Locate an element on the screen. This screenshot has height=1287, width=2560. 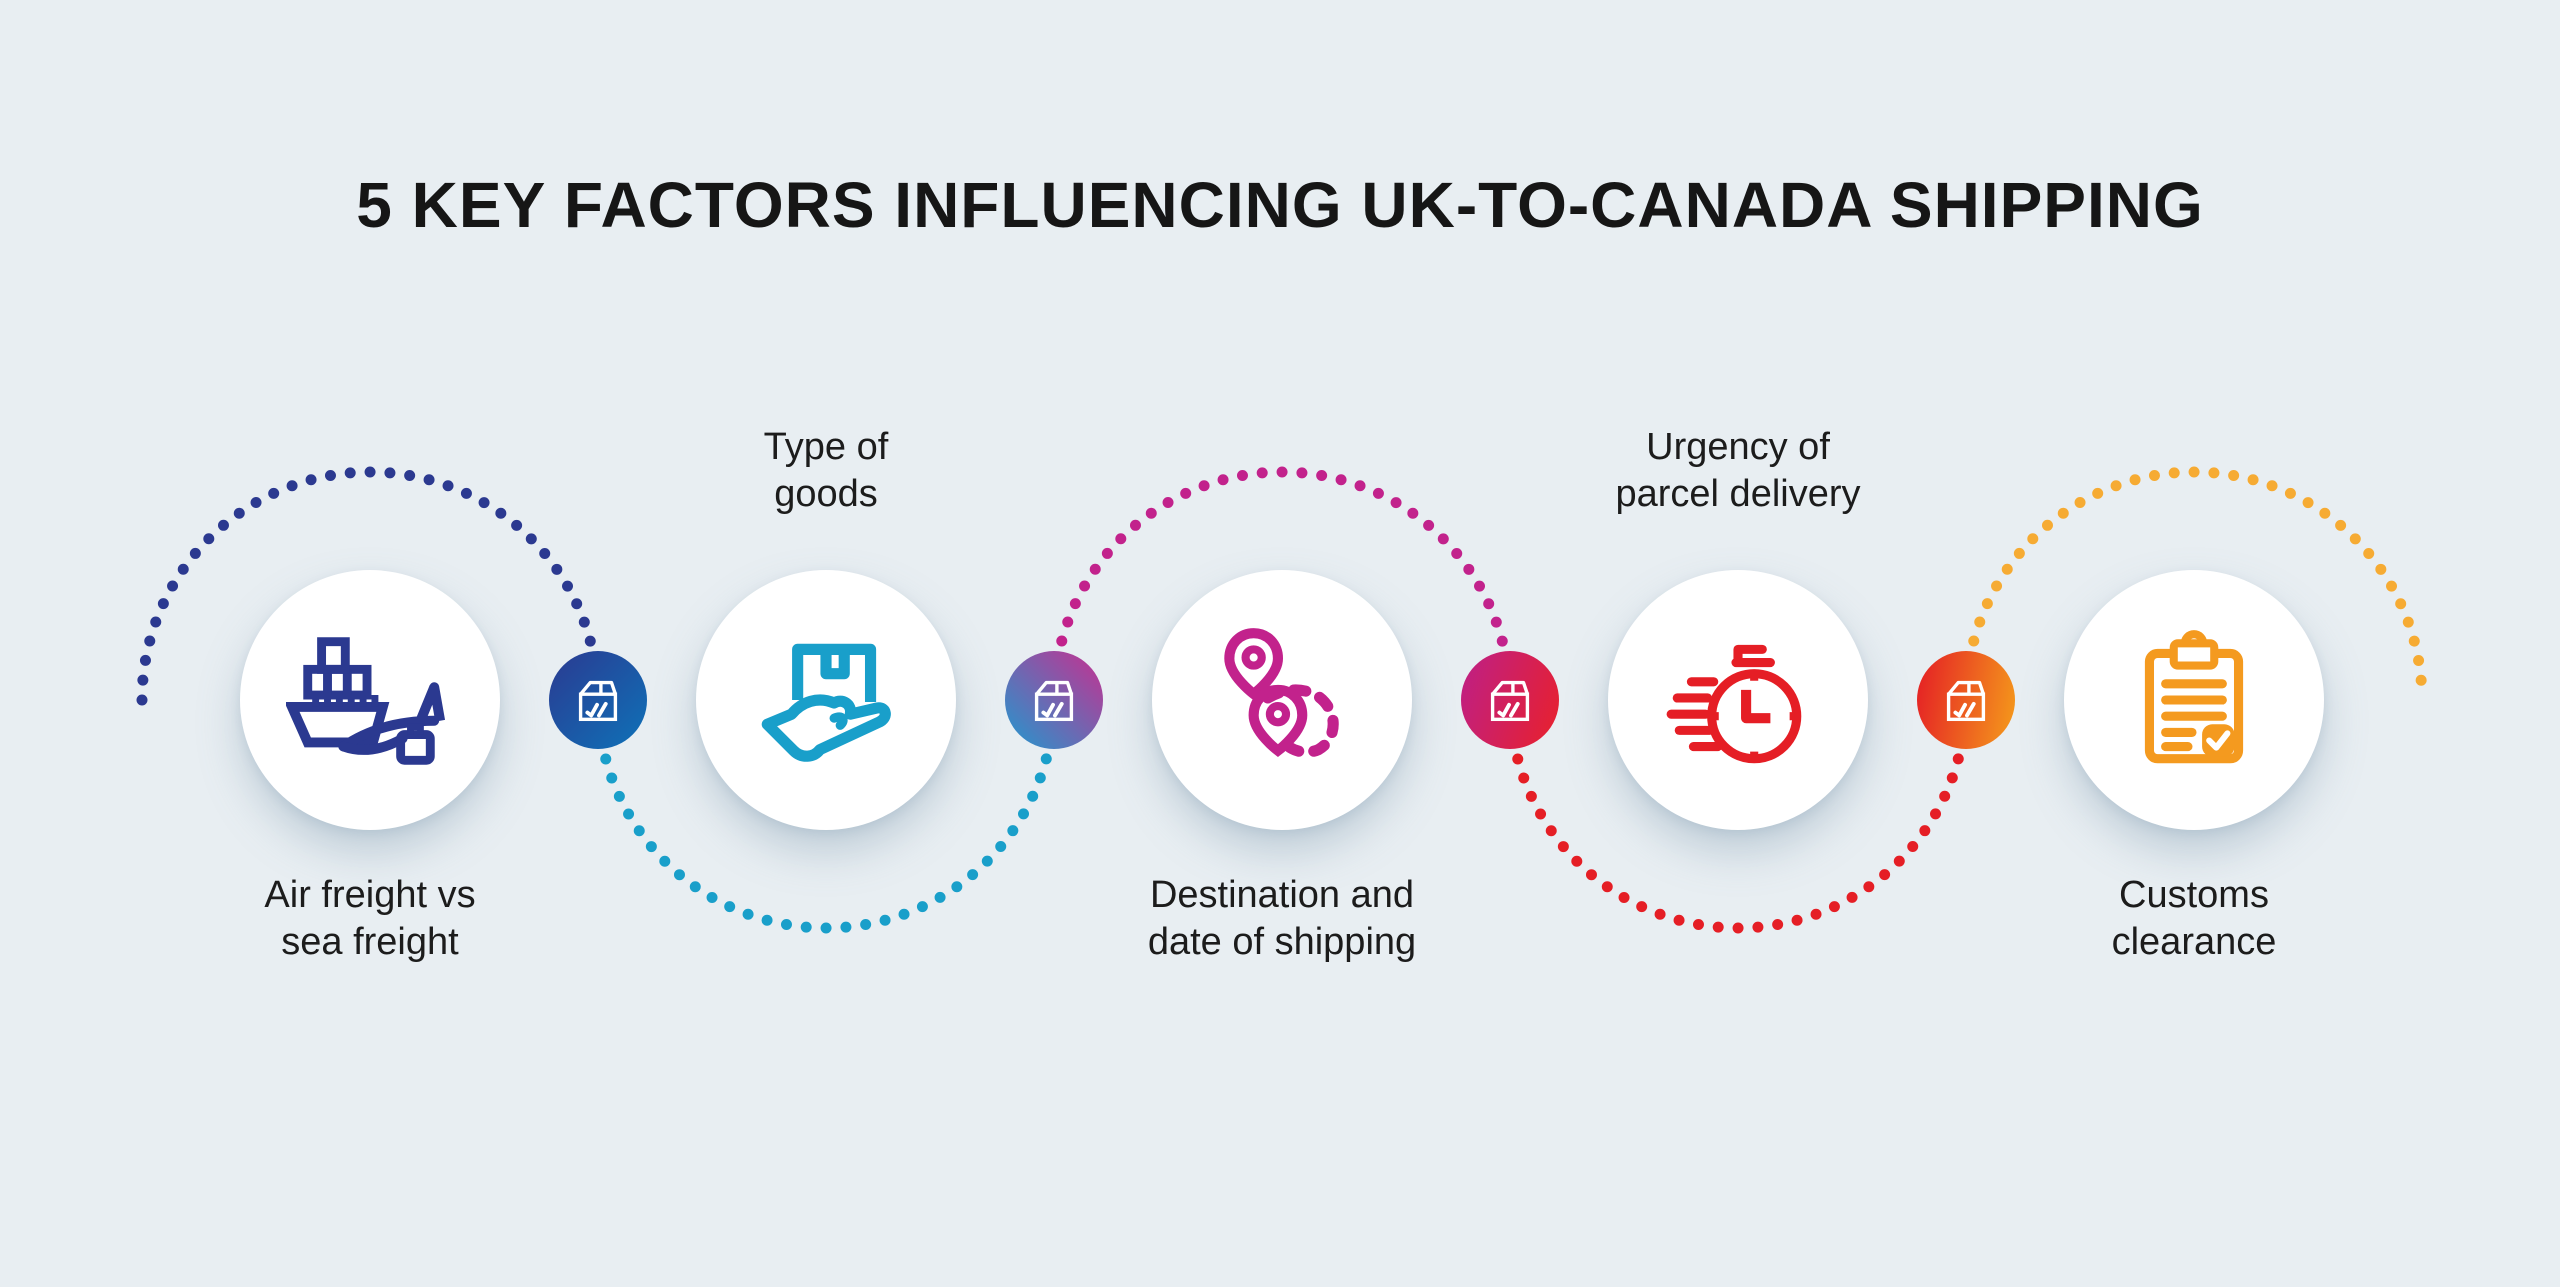
label-line: date of shipping is located at coordinates (1282, 942).